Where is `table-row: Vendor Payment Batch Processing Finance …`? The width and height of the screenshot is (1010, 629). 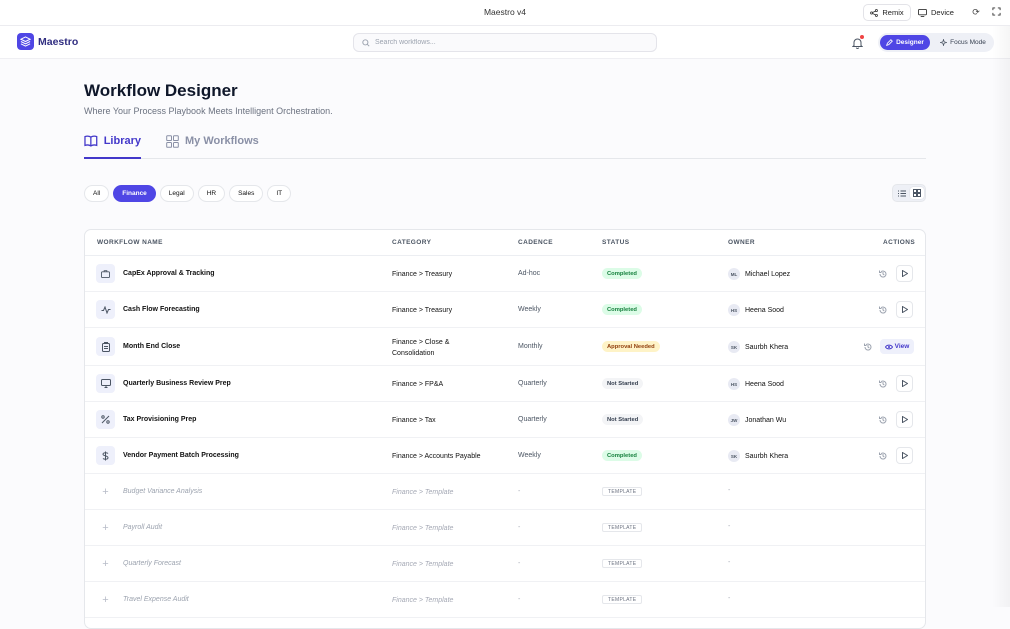
table-row: Vendor Payment Batch Processing Finance … is located at coordinates (505, 456).